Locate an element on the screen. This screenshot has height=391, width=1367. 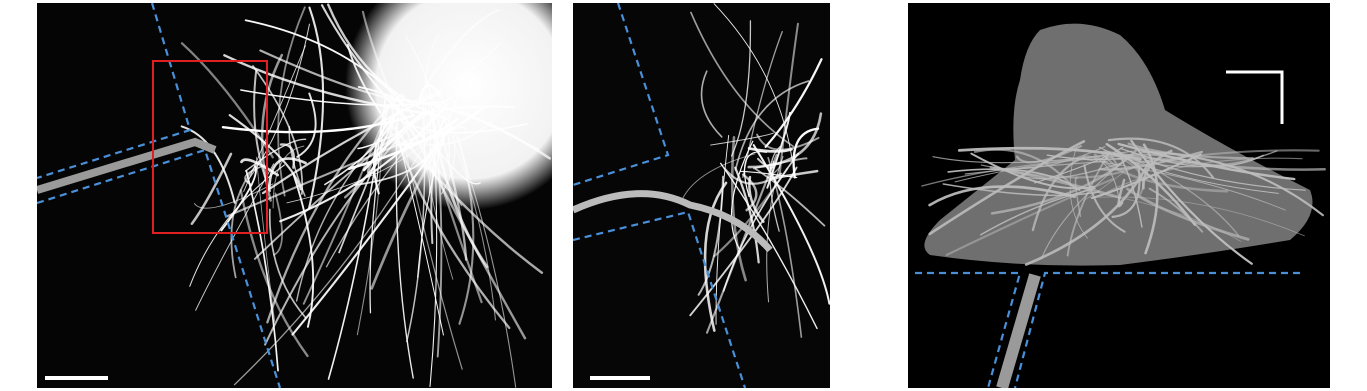
zoom-box is located at coordinates (210, 147).